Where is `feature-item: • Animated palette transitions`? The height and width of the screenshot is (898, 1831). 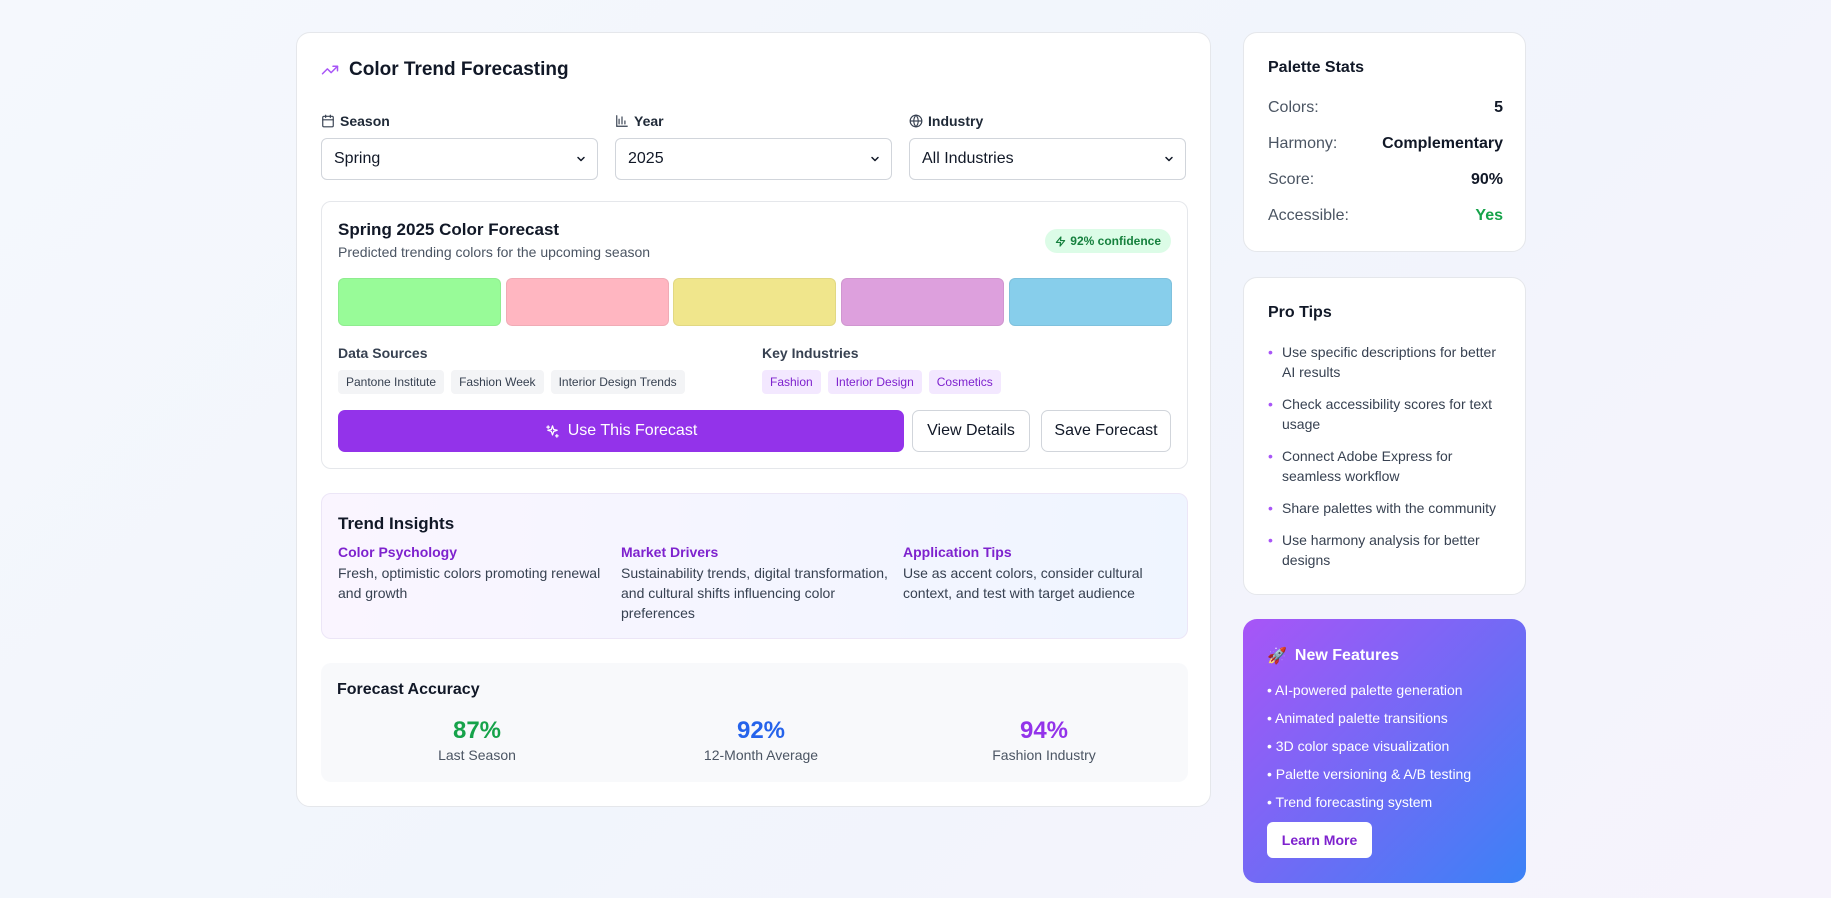
feature-item: • Animated palette transitions is located at coordinates (1357, 718).